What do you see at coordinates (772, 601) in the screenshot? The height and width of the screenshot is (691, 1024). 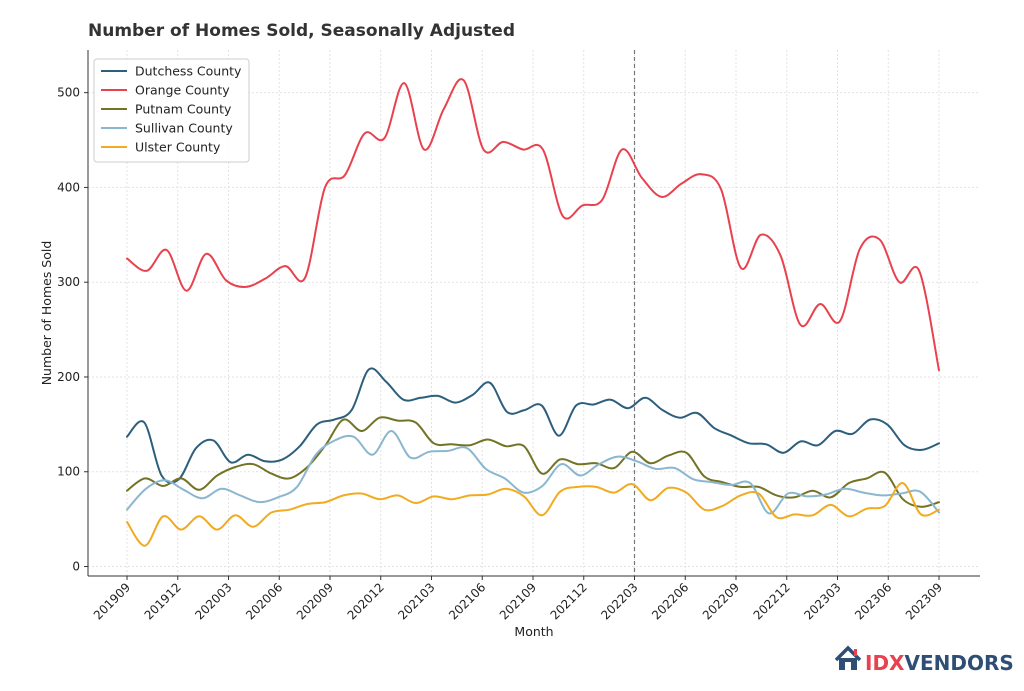 I see `x-tick-label: 202212` at bounding box center [772, 601].